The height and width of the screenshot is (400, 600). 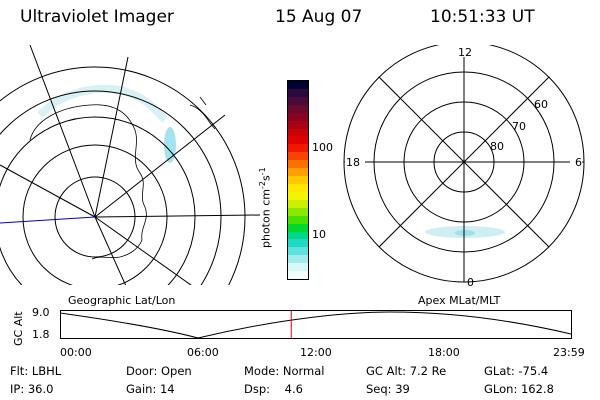 I want to click on door-field: Door: Open, so click(x=159, y=371).